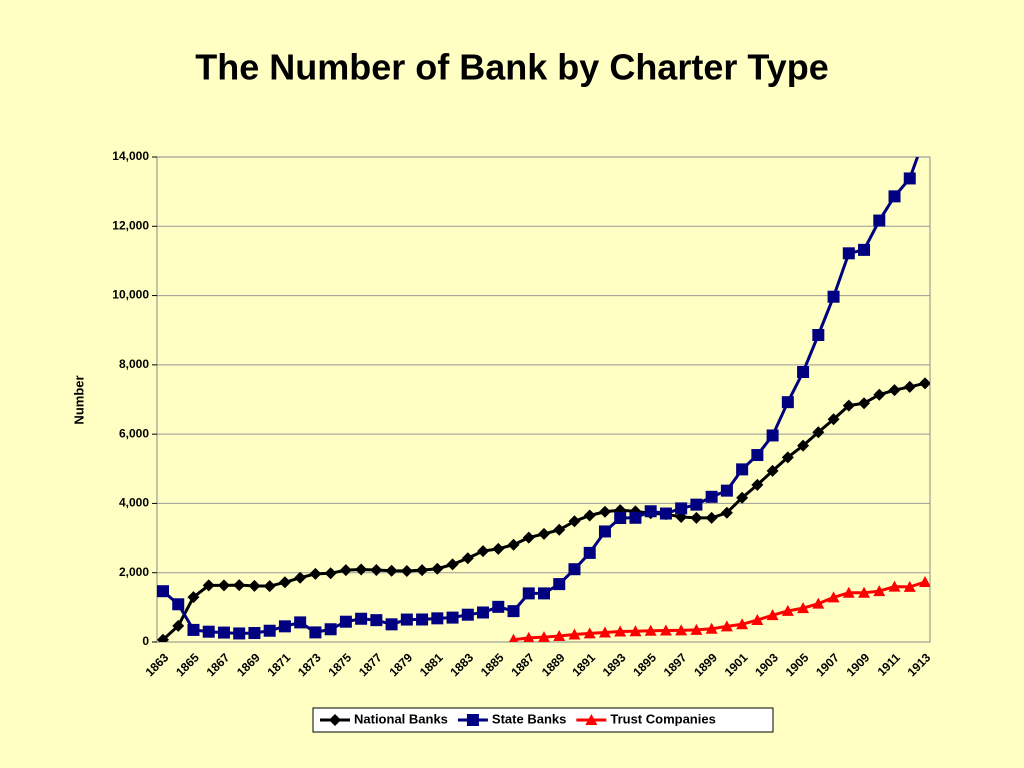 Image resolution: width=1024 pixels, height=768 pixels. Describe the element at coordinates (134, 433) in the screenshot. I see `y-tick-label: 6,000` at that location.